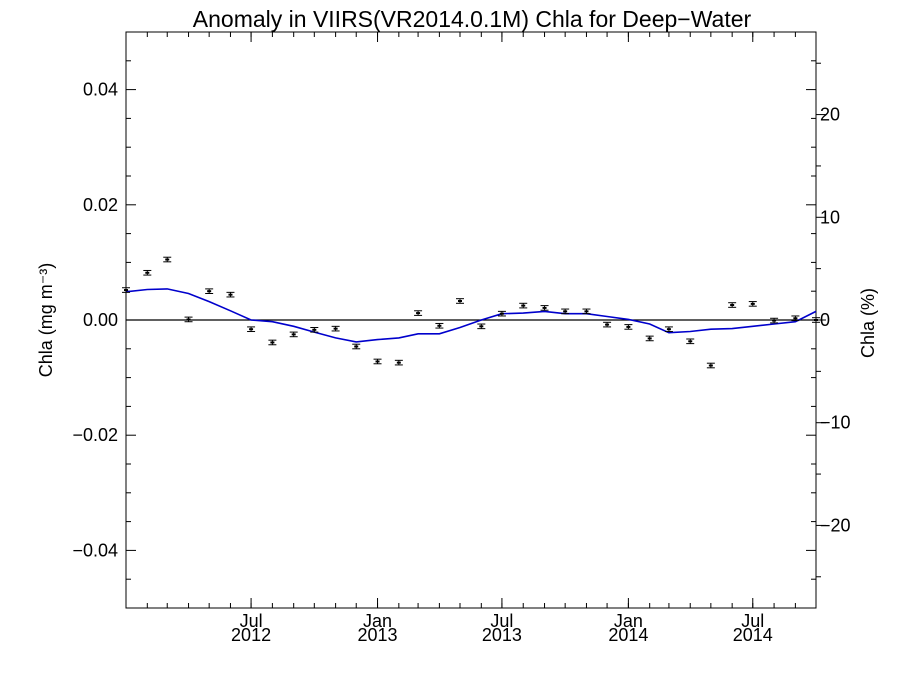  I want to click on left-tick-label: 0.02, so click(100, 205).